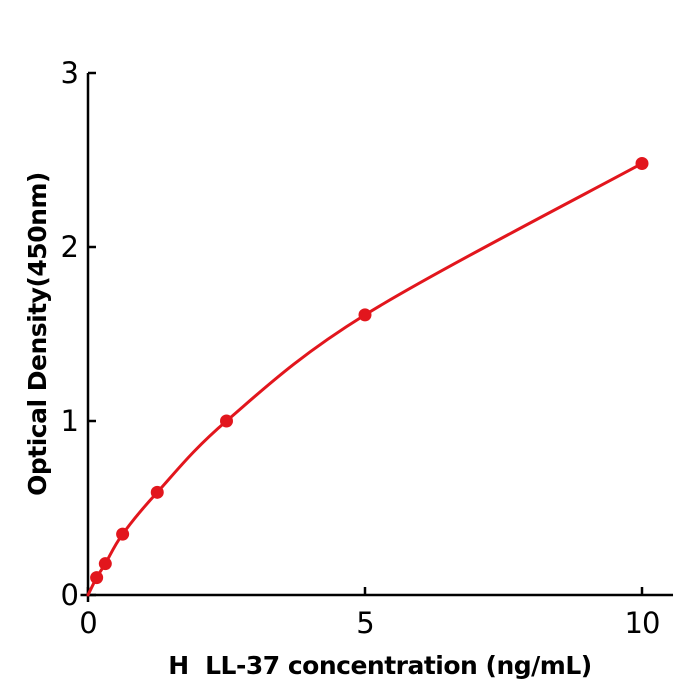  Describe the element at coordinates (364, 623) in the screenshot. I see `x-tick-label: 5` at that location.